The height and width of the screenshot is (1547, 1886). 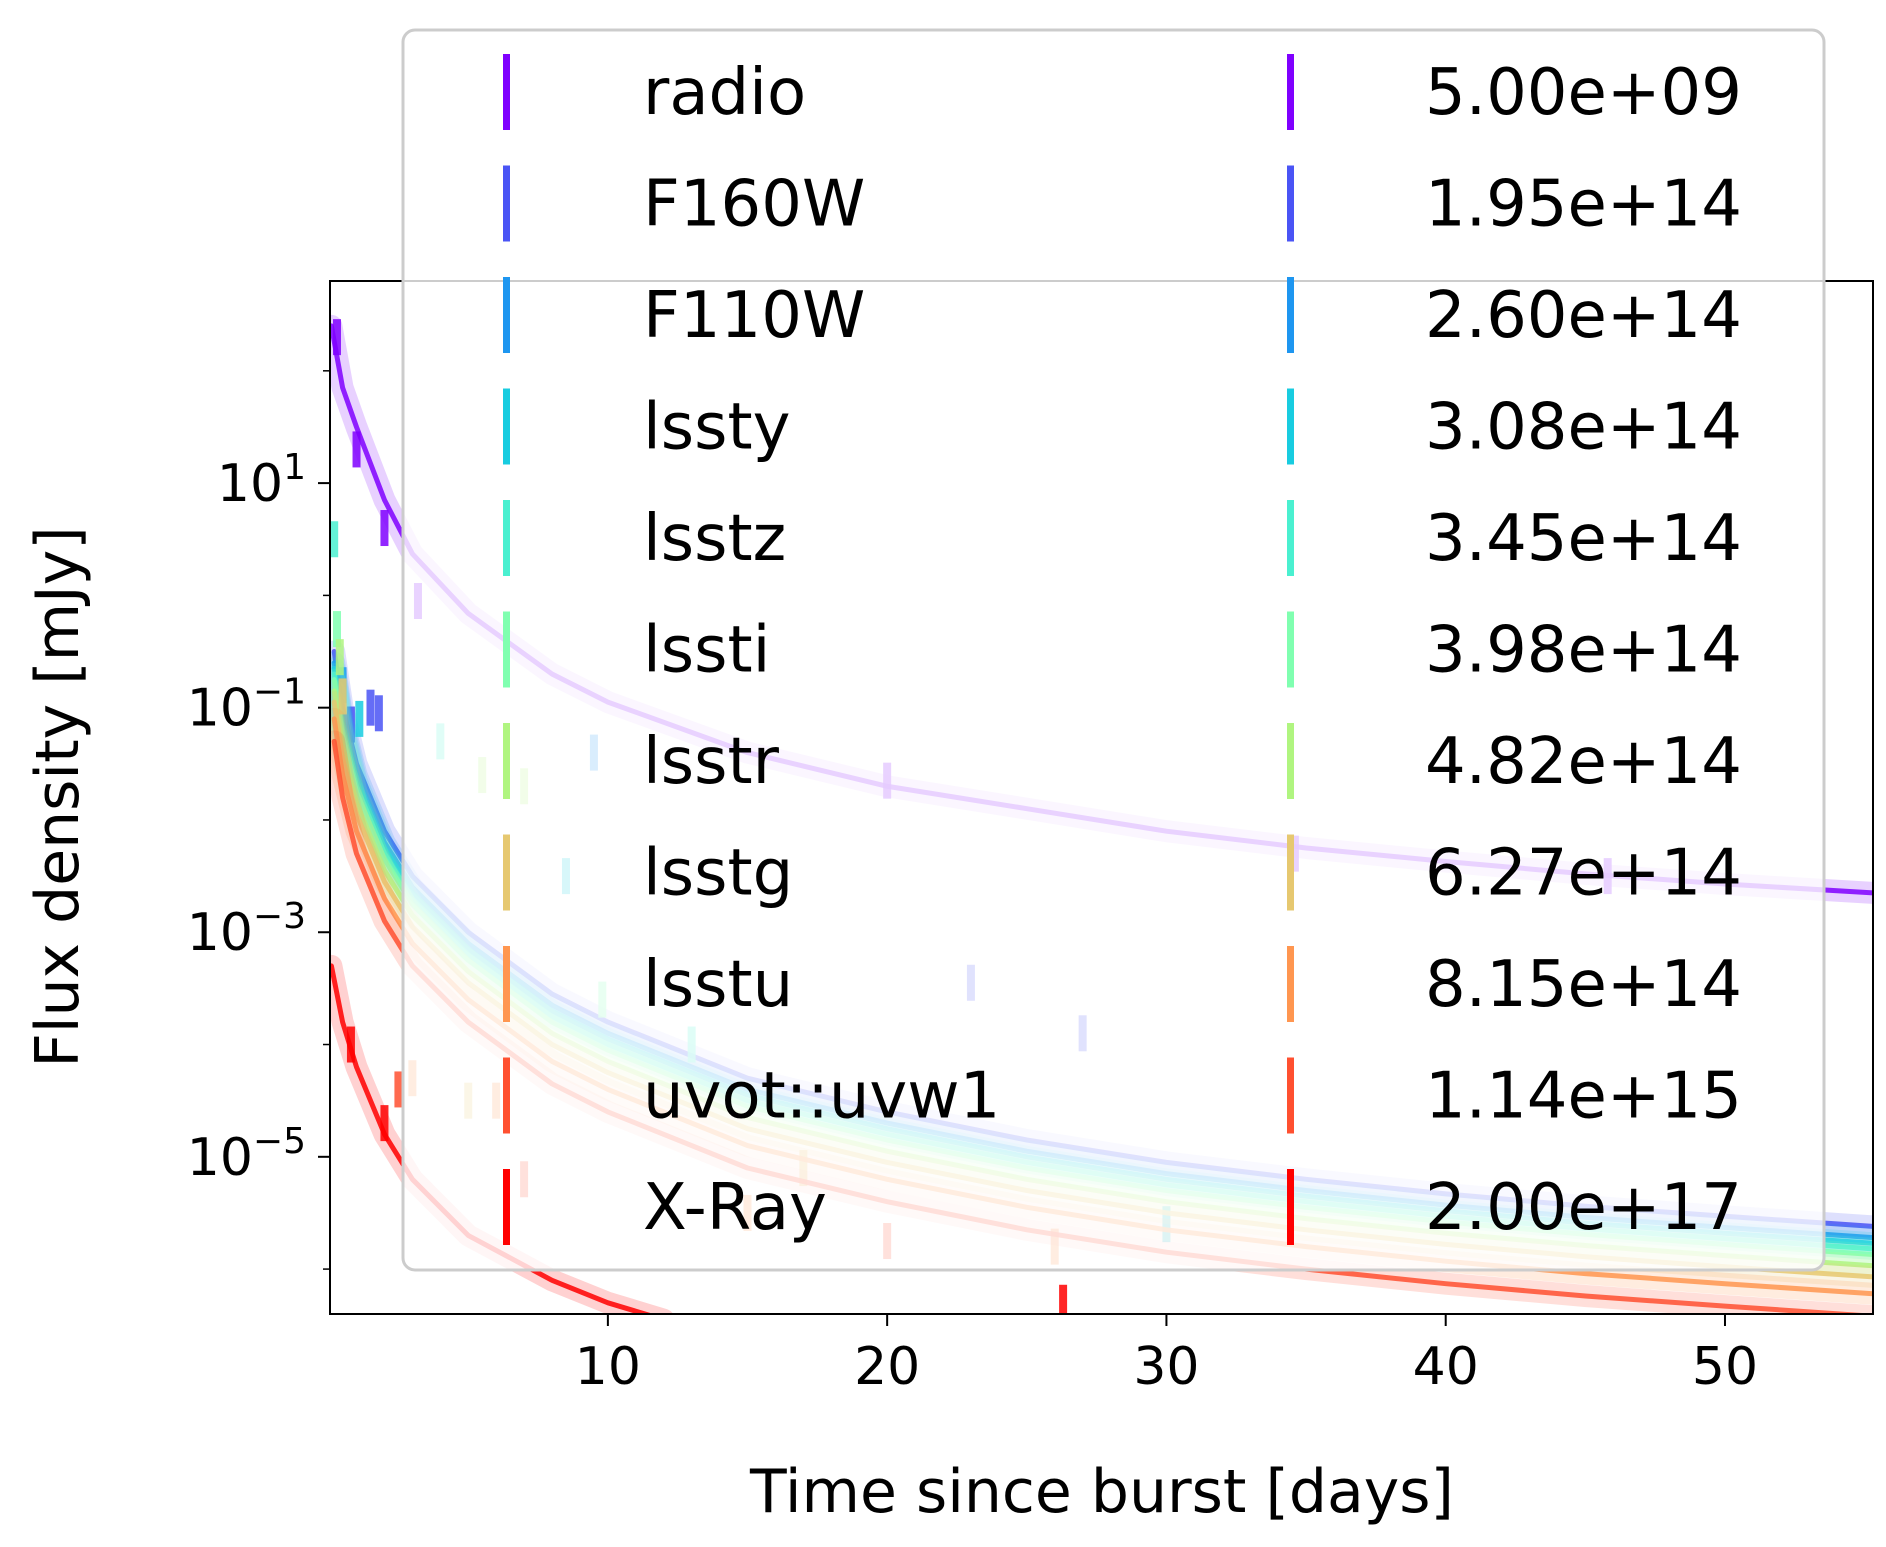 I want to click on legend-frequency: 6.27e+14, so click(x=1583, y=874).